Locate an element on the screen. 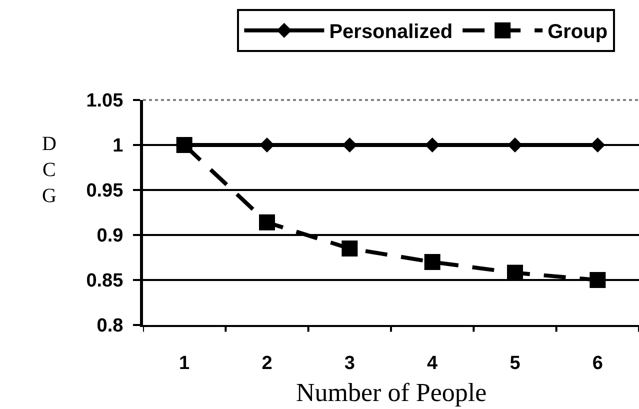 The width and height of the screenshot is (639, 409). x-tick-label: 2 is located at coordinates (267, 363).